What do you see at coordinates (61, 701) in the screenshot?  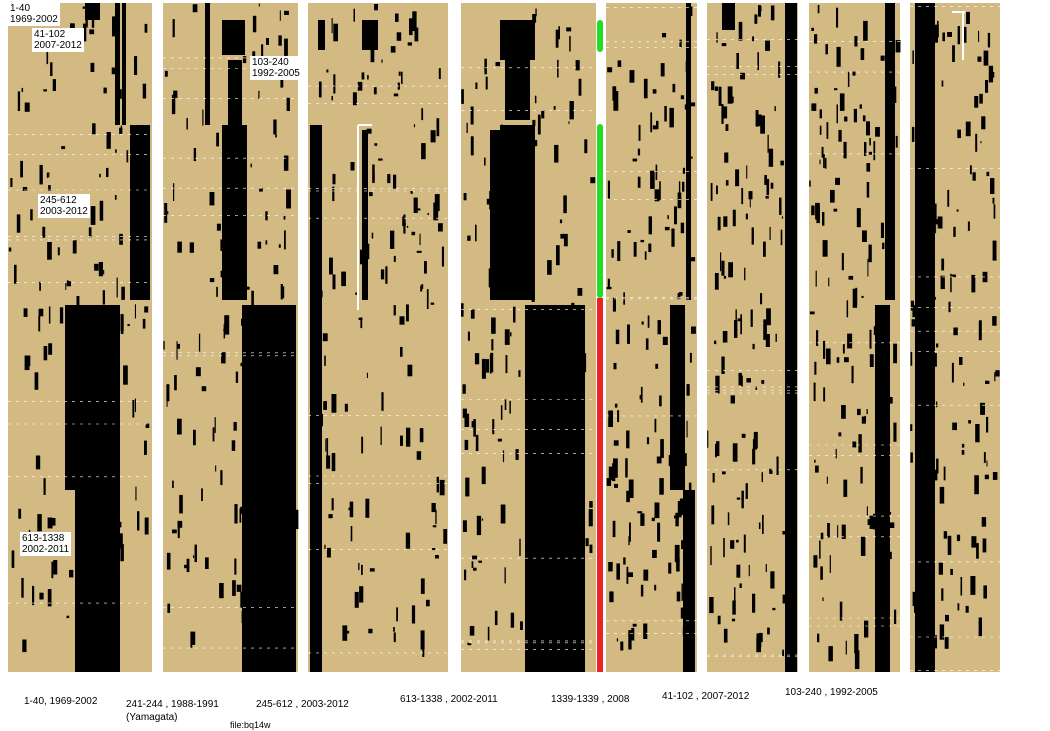 I see `caption: 1-40, 1969-2002` at bounding box center [61, 701].